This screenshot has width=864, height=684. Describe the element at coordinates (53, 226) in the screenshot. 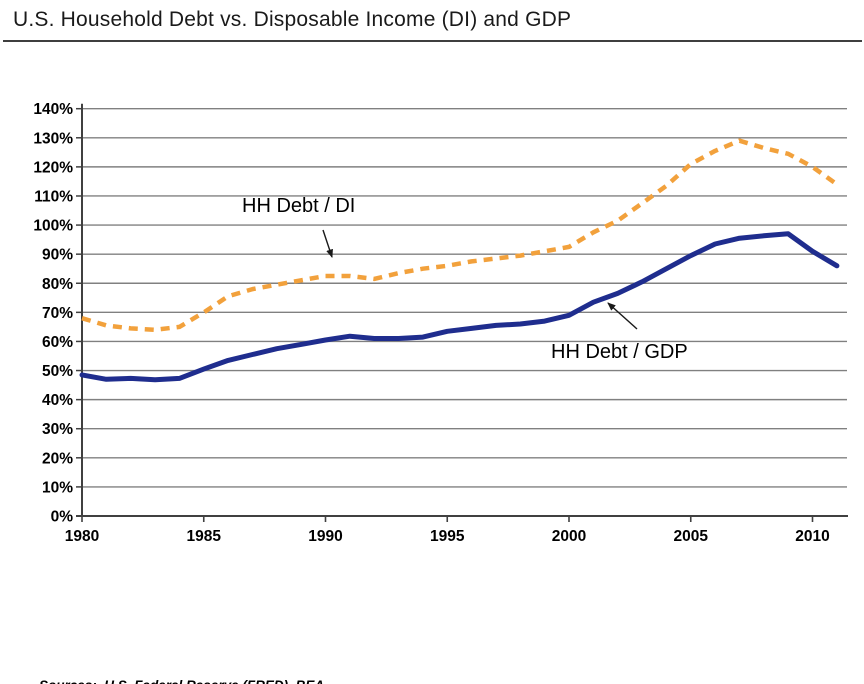

I see `y-tick-label: 100%` at that location.